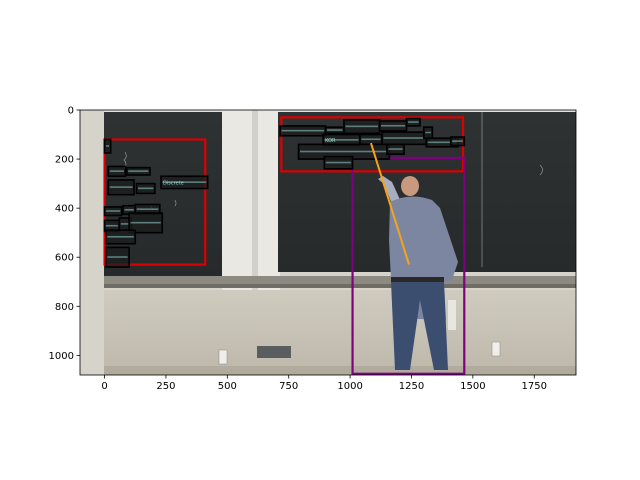  What do you see at coordinates (61, 356) in the screenshot?
I see `y-tick-label: 1000` at bounding box center [61, 356].